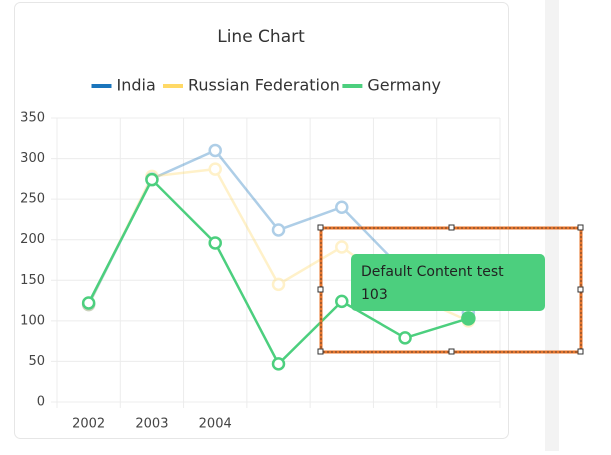  I want to click on tooltip-box, so click(448, 282).